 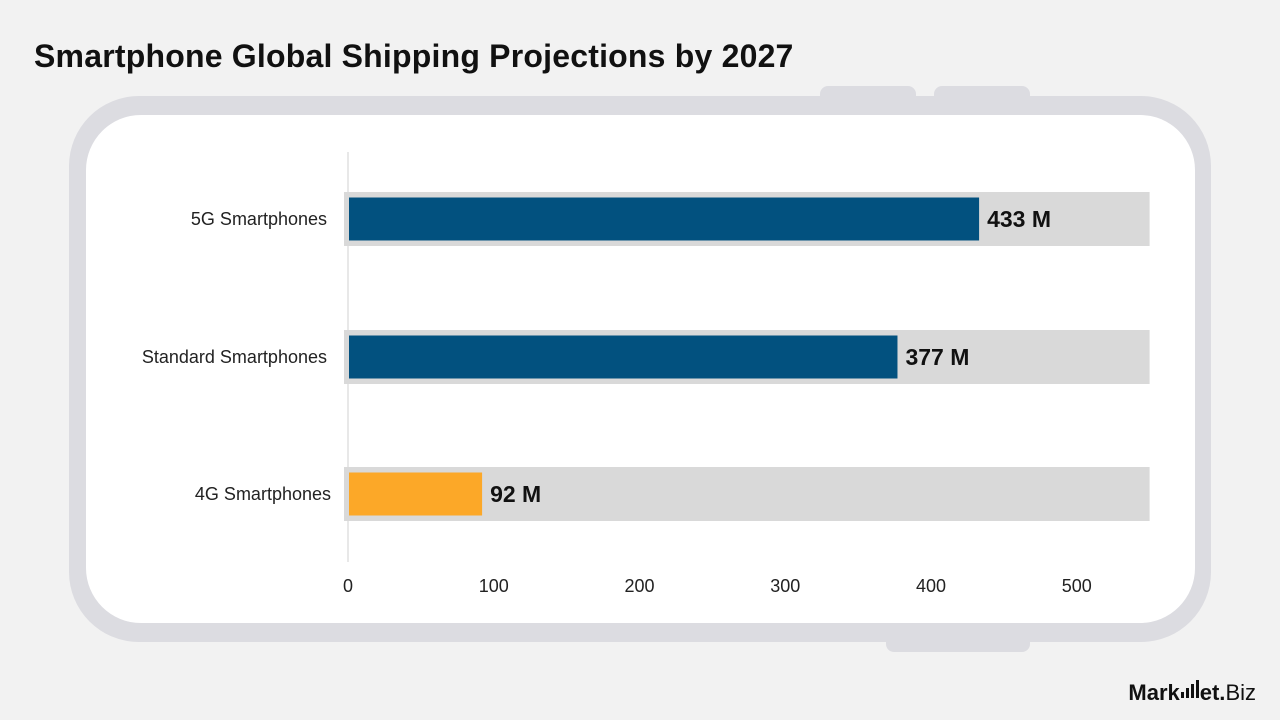 I want to click on x-tick-label: 100, so click(x=494, y=586).